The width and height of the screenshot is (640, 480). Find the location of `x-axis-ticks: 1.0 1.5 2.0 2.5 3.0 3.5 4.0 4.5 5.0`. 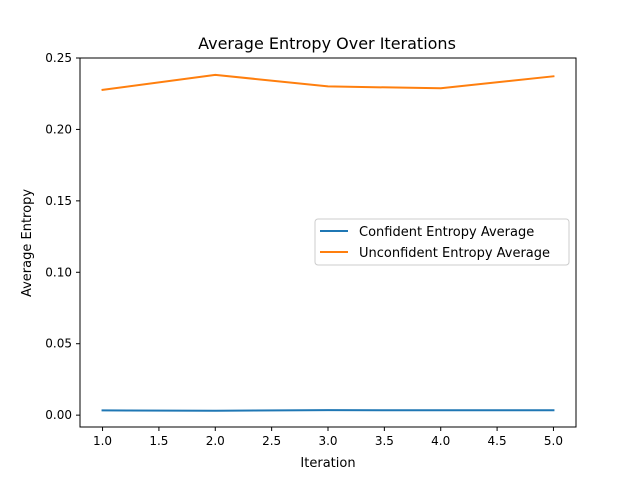

x-axis-ticks: 1.0 1.5 2.0 2.5 3.0 3.5 4.0 4.5 5.0 is located at coordinates (328, 437).